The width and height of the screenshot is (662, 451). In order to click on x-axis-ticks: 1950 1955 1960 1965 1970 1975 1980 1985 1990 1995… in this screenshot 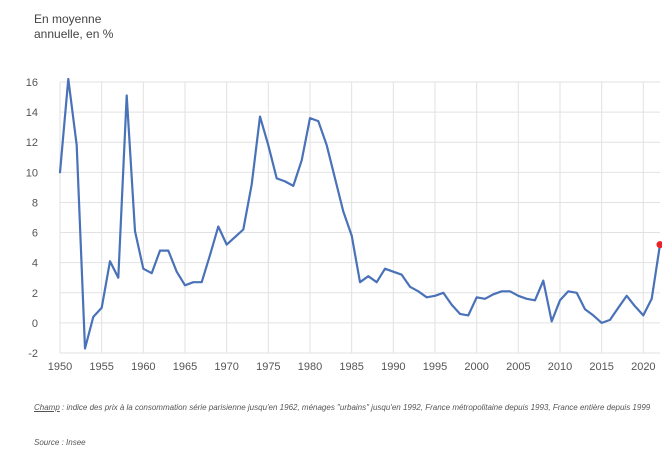, I will do `click(352, 367)`.